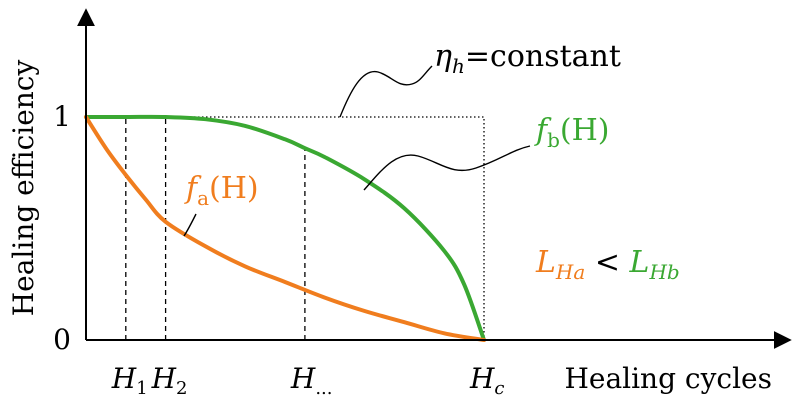 The height and width of the screenshot is (397, 794). What do you see at coordinates (487, 379) in the screenshot?
I see `x-tick-label-4: Hc` at bounding box center [487, 379].